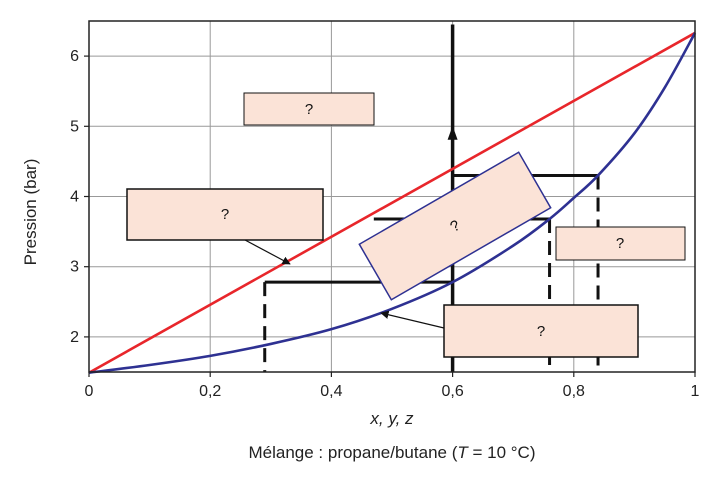  I want to click on annotation-box-right-text: ?, so click(620, 243).